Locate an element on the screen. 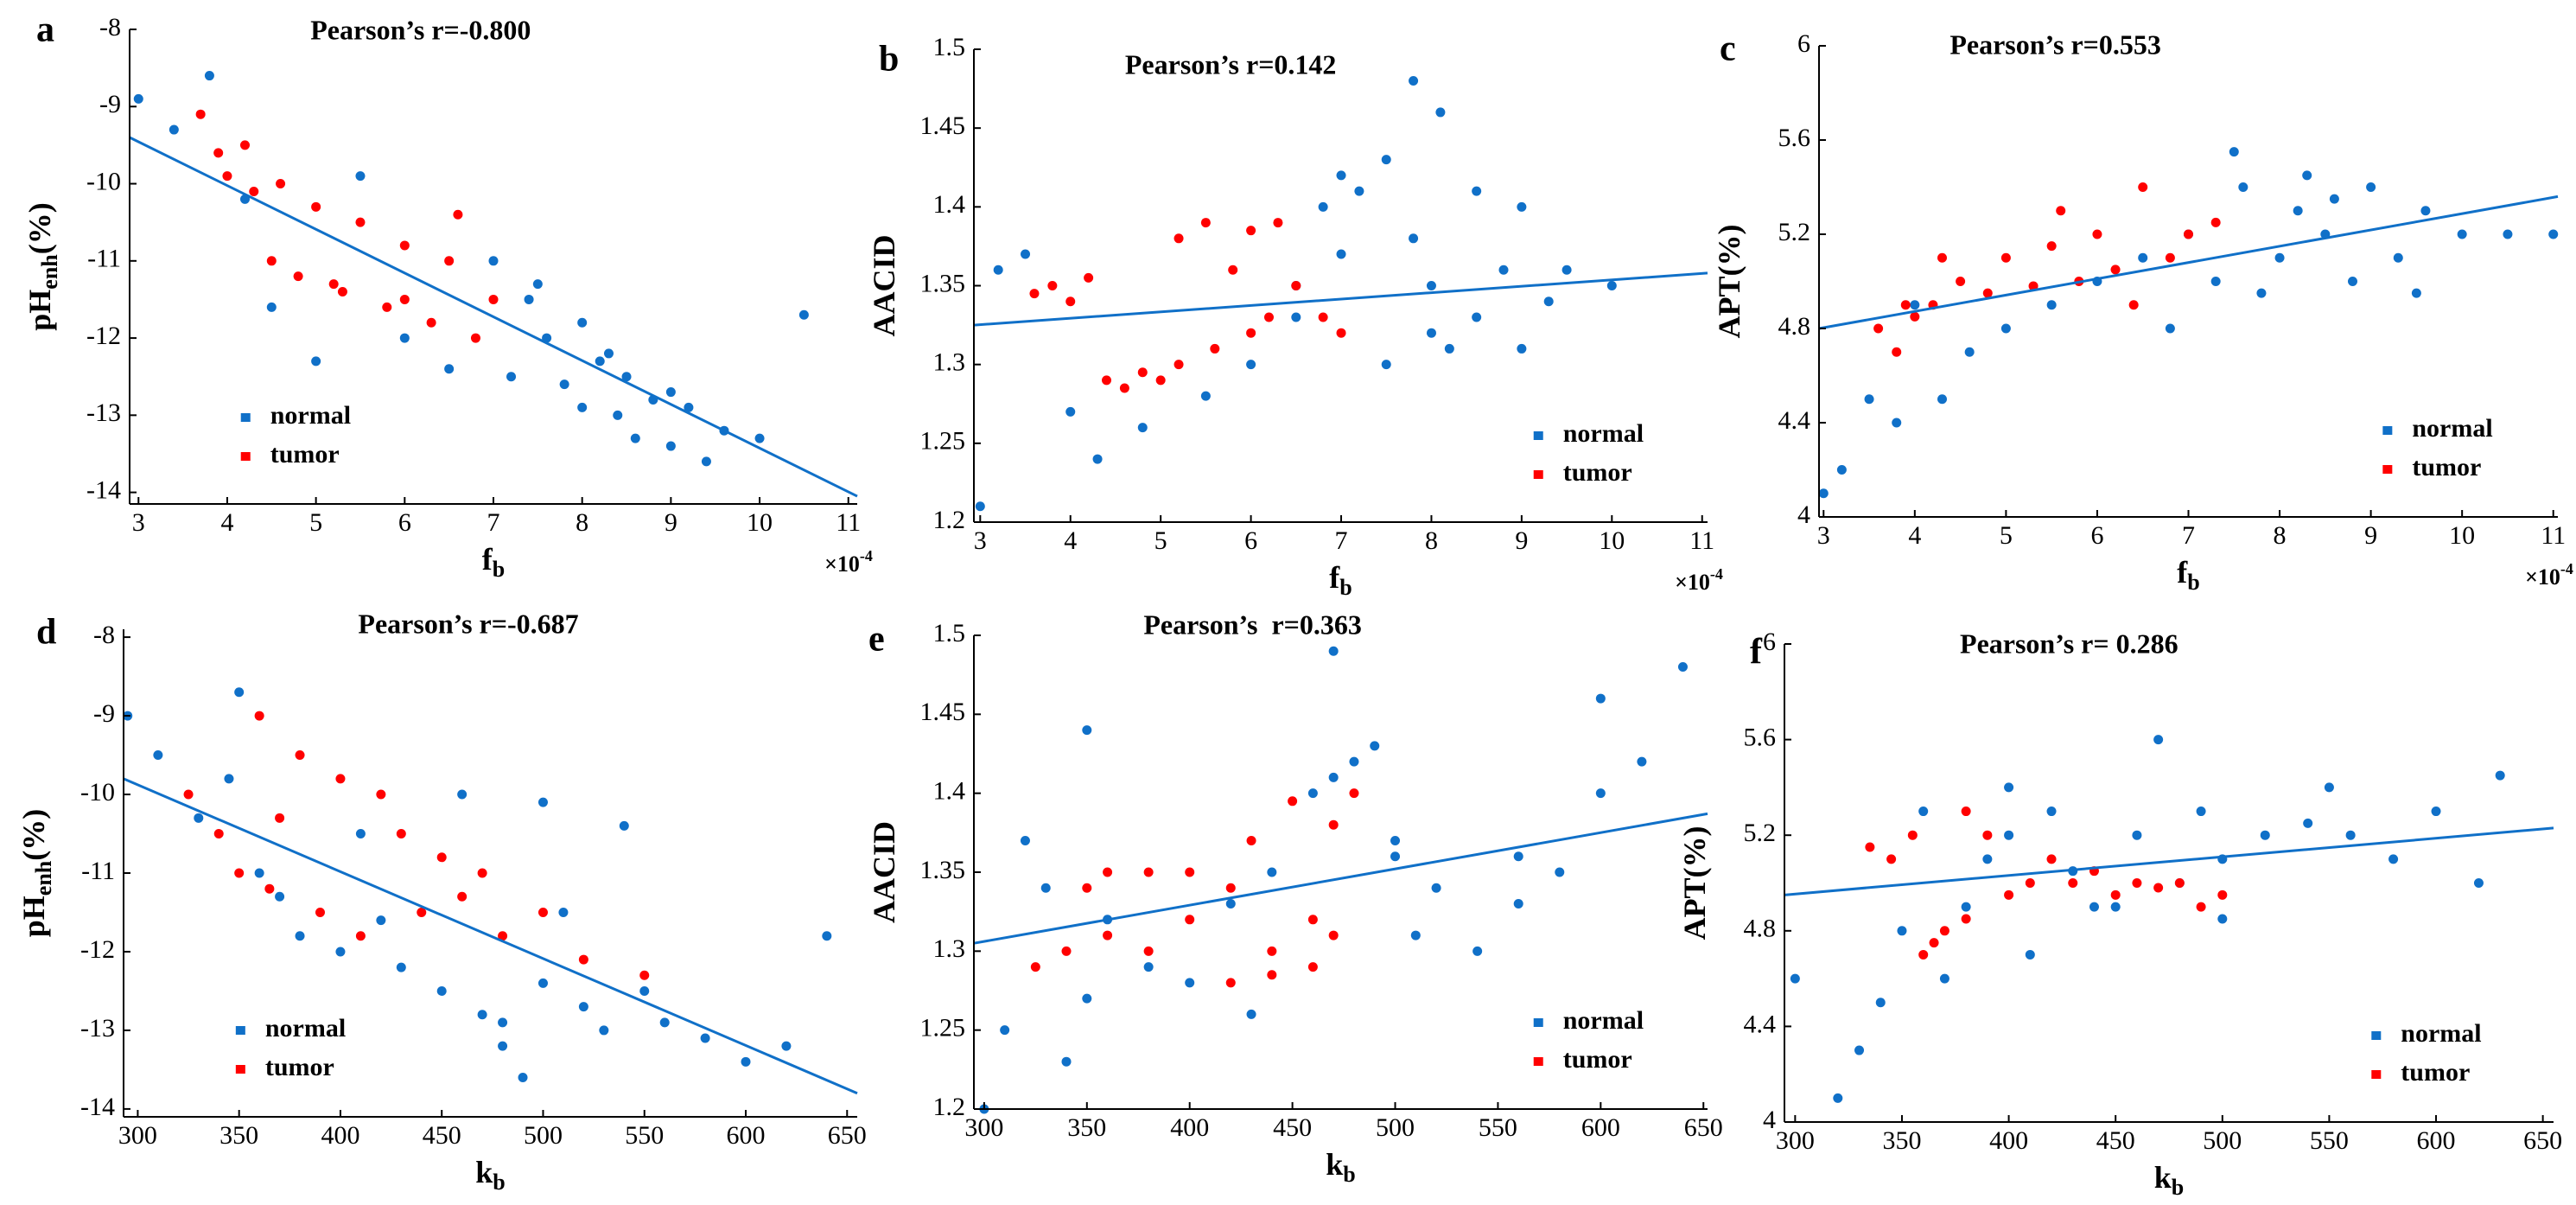 The width and height of the screenshot is (2576, 1205). x-tick-label: 6 is located at coordinates (404, 523).